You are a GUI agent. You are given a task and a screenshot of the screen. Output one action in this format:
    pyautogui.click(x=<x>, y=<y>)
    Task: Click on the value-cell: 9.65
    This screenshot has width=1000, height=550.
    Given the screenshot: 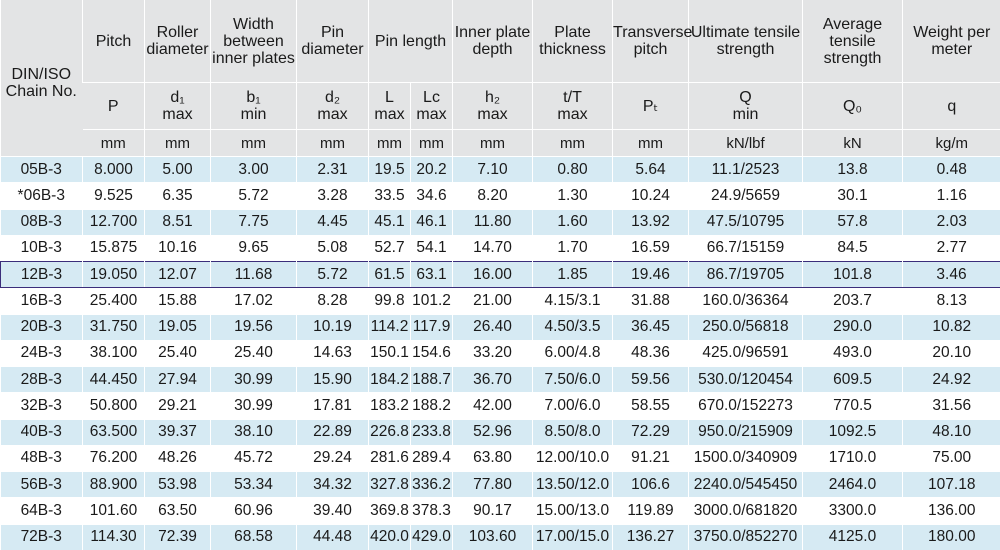 What is the action you would take?
    pyautogui.click(x=253, y=248)
    